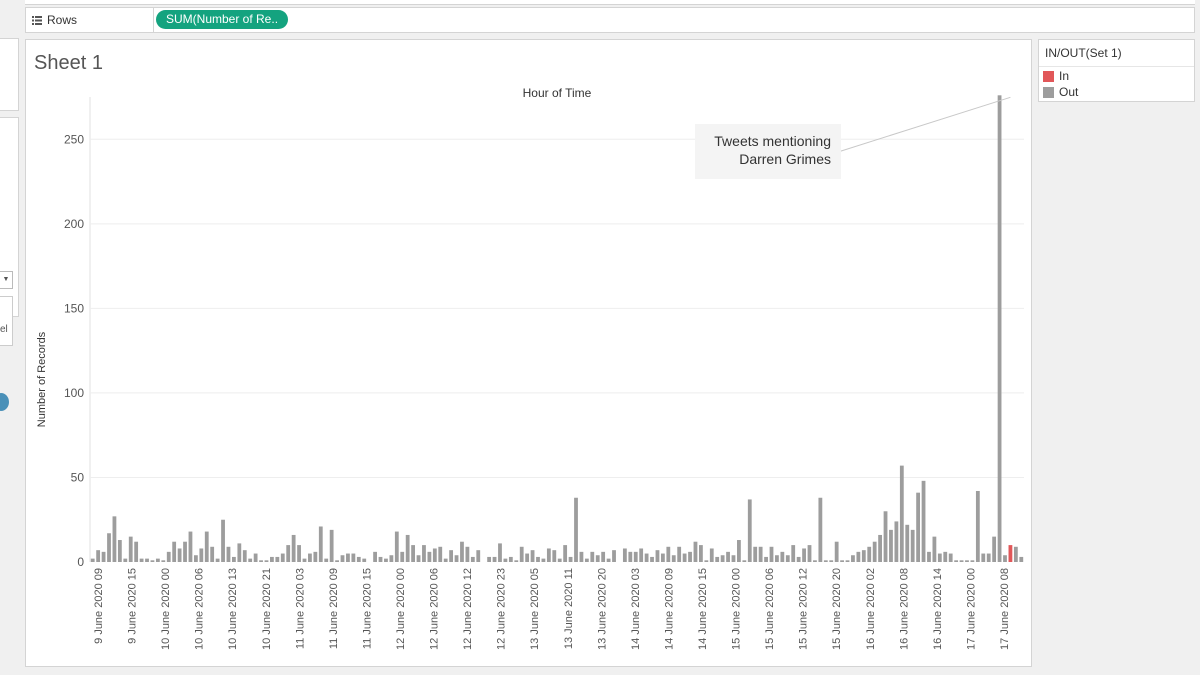 This screenshot has height=675, width=1200. What do you see at coordinates (133, 606) in the screenshot?
I see `x-tick-label: 9 June 2020 15` at bounding box center [133, 606].